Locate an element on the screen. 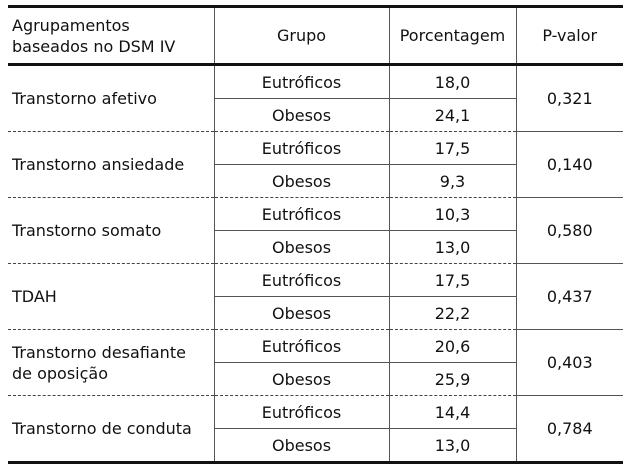 This screenshot has height=464, width=628. p-valor-cell: 0,784 is located at coordinates (569, 429).